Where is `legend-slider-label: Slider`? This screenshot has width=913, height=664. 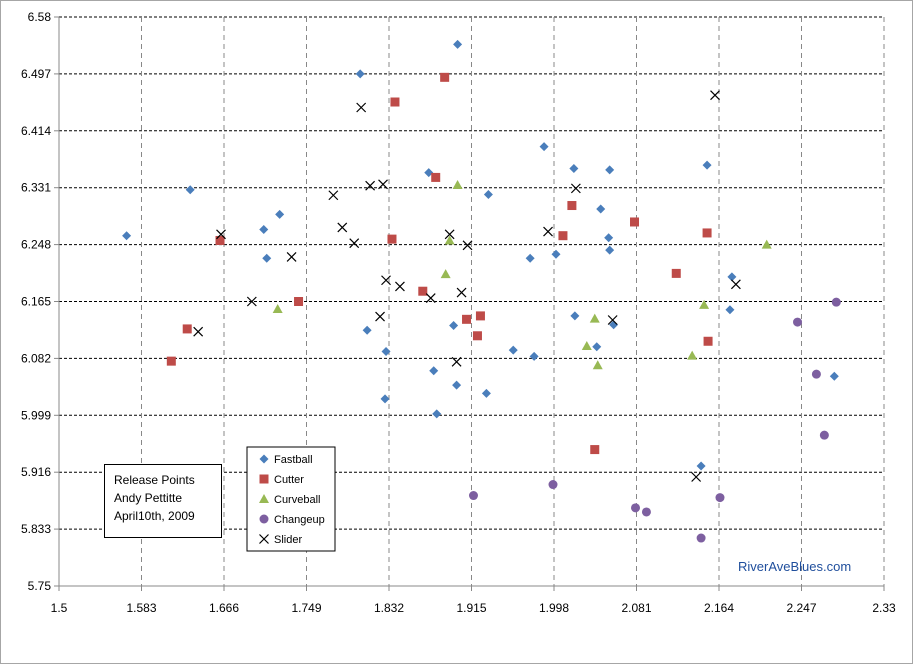 legend-slider-label: Slider is located at coordinates (288, 540).